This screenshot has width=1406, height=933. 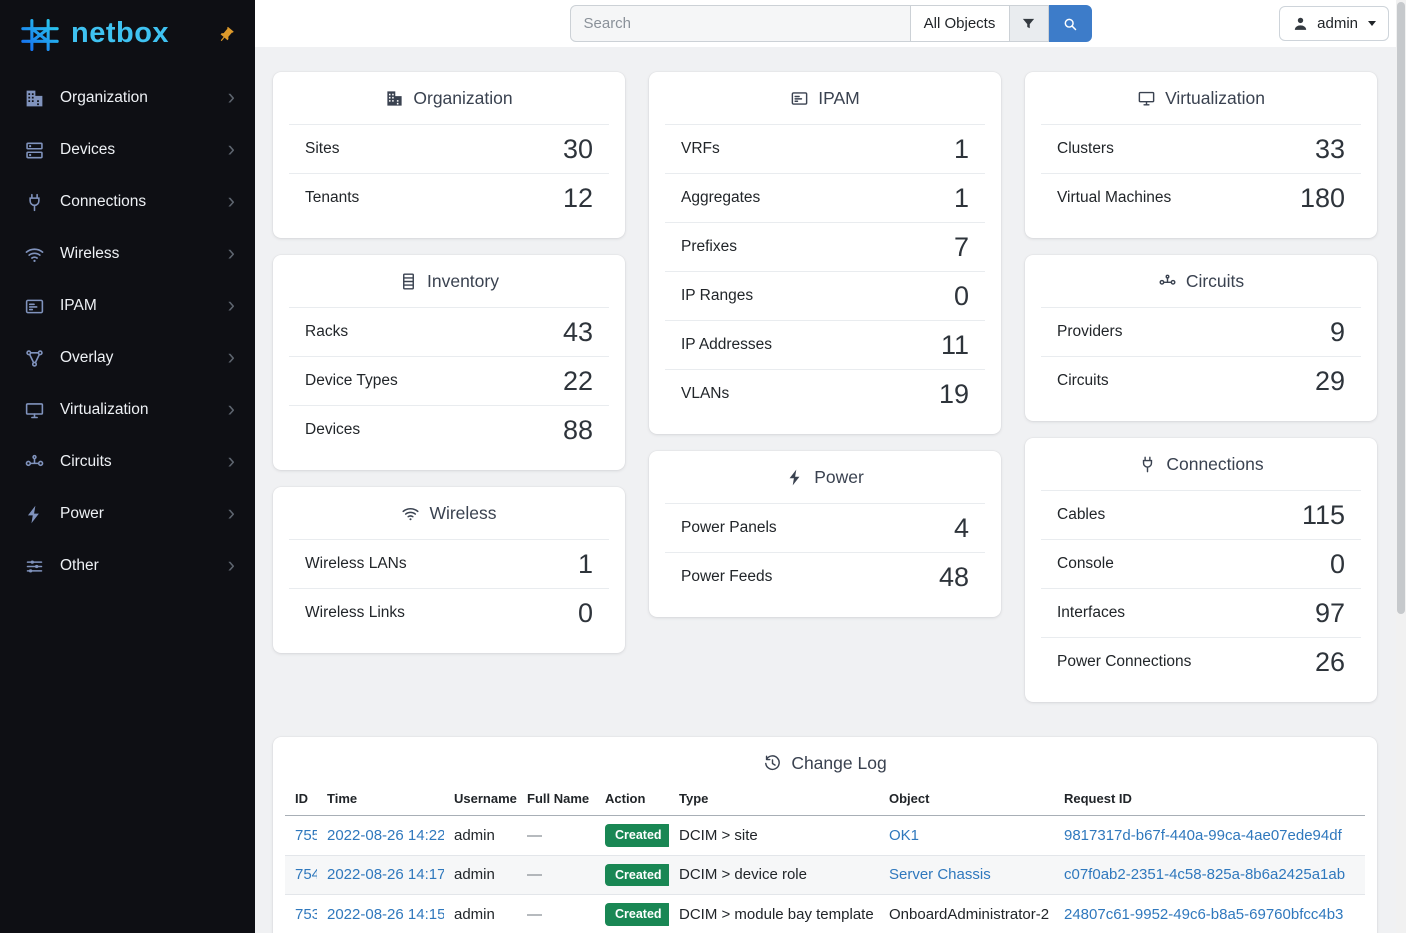 I want to click on stat-label: Devices, so click(x=333, y=429).